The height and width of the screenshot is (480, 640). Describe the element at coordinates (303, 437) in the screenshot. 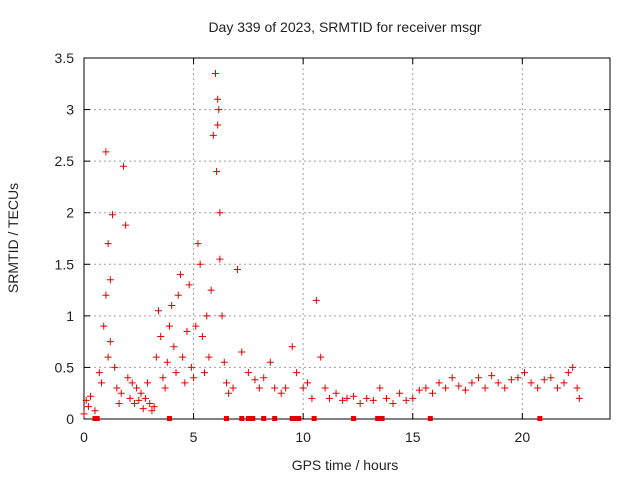

I see `x-tick-label: 10` at that location.